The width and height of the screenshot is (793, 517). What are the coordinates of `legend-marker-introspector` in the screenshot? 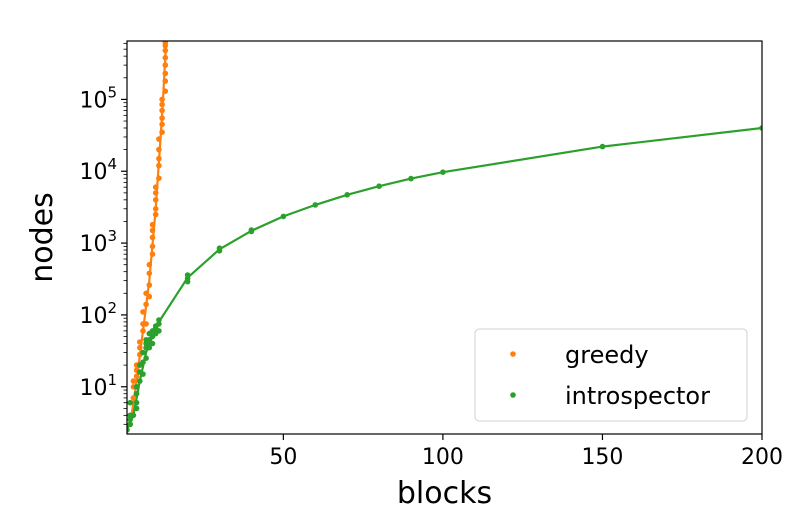 It's located at (513, 395).